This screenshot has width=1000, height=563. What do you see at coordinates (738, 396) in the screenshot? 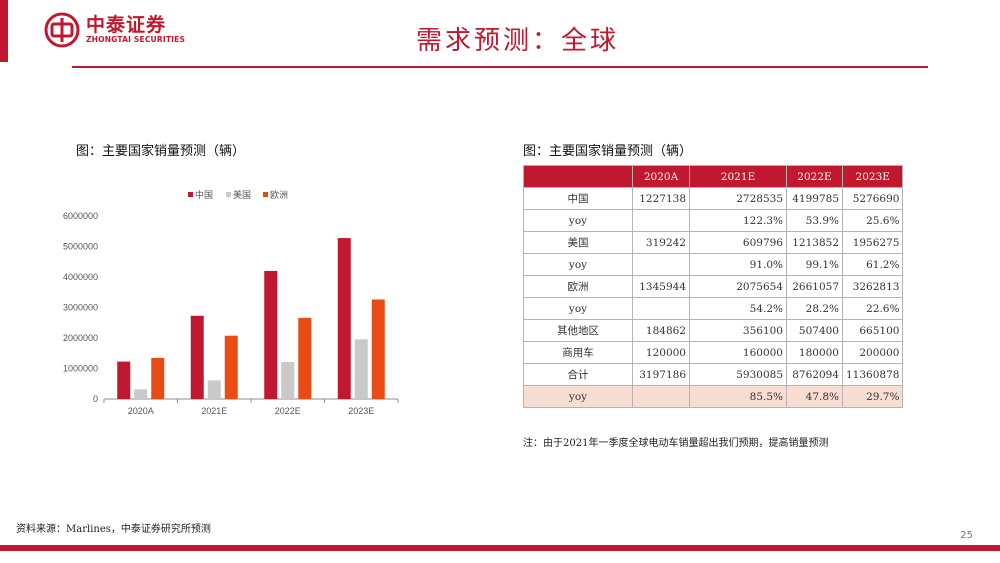
I see `value-cell: 85.5%` at bounding box center [738, 396].